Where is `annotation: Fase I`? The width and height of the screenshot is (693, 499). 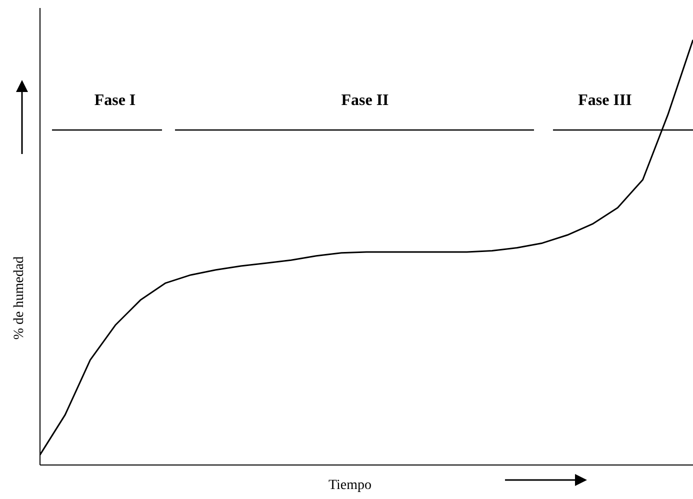 annotation: Fase I is located at coordinates (115, 101).